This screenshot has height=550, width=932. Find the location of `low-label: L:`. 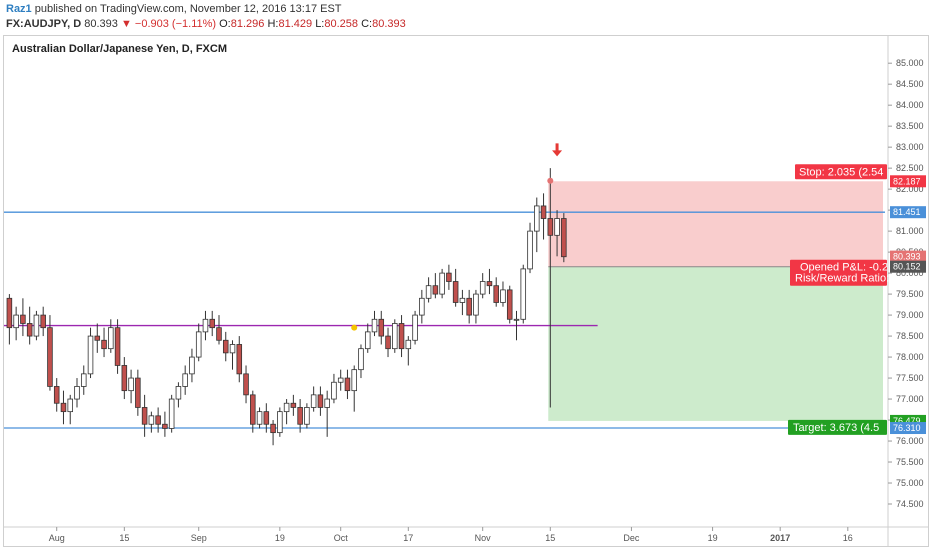

low-label: L: is located at coordinates (320, 24).